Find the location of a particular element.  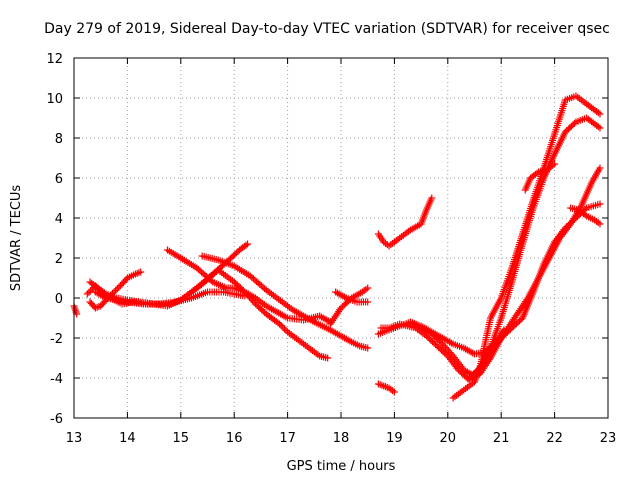

x-tick-labels: 13 14 15 16 17 18 19 20 21 22 23 is located at coordinates (341, 438).